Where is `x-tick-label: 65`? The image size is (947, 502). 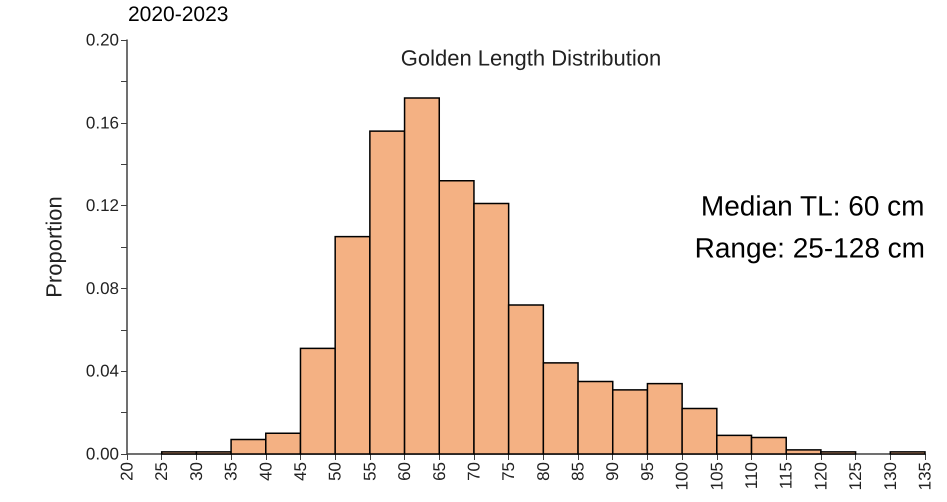 x-tick-label: 65 is located at coordinates (439, 471).